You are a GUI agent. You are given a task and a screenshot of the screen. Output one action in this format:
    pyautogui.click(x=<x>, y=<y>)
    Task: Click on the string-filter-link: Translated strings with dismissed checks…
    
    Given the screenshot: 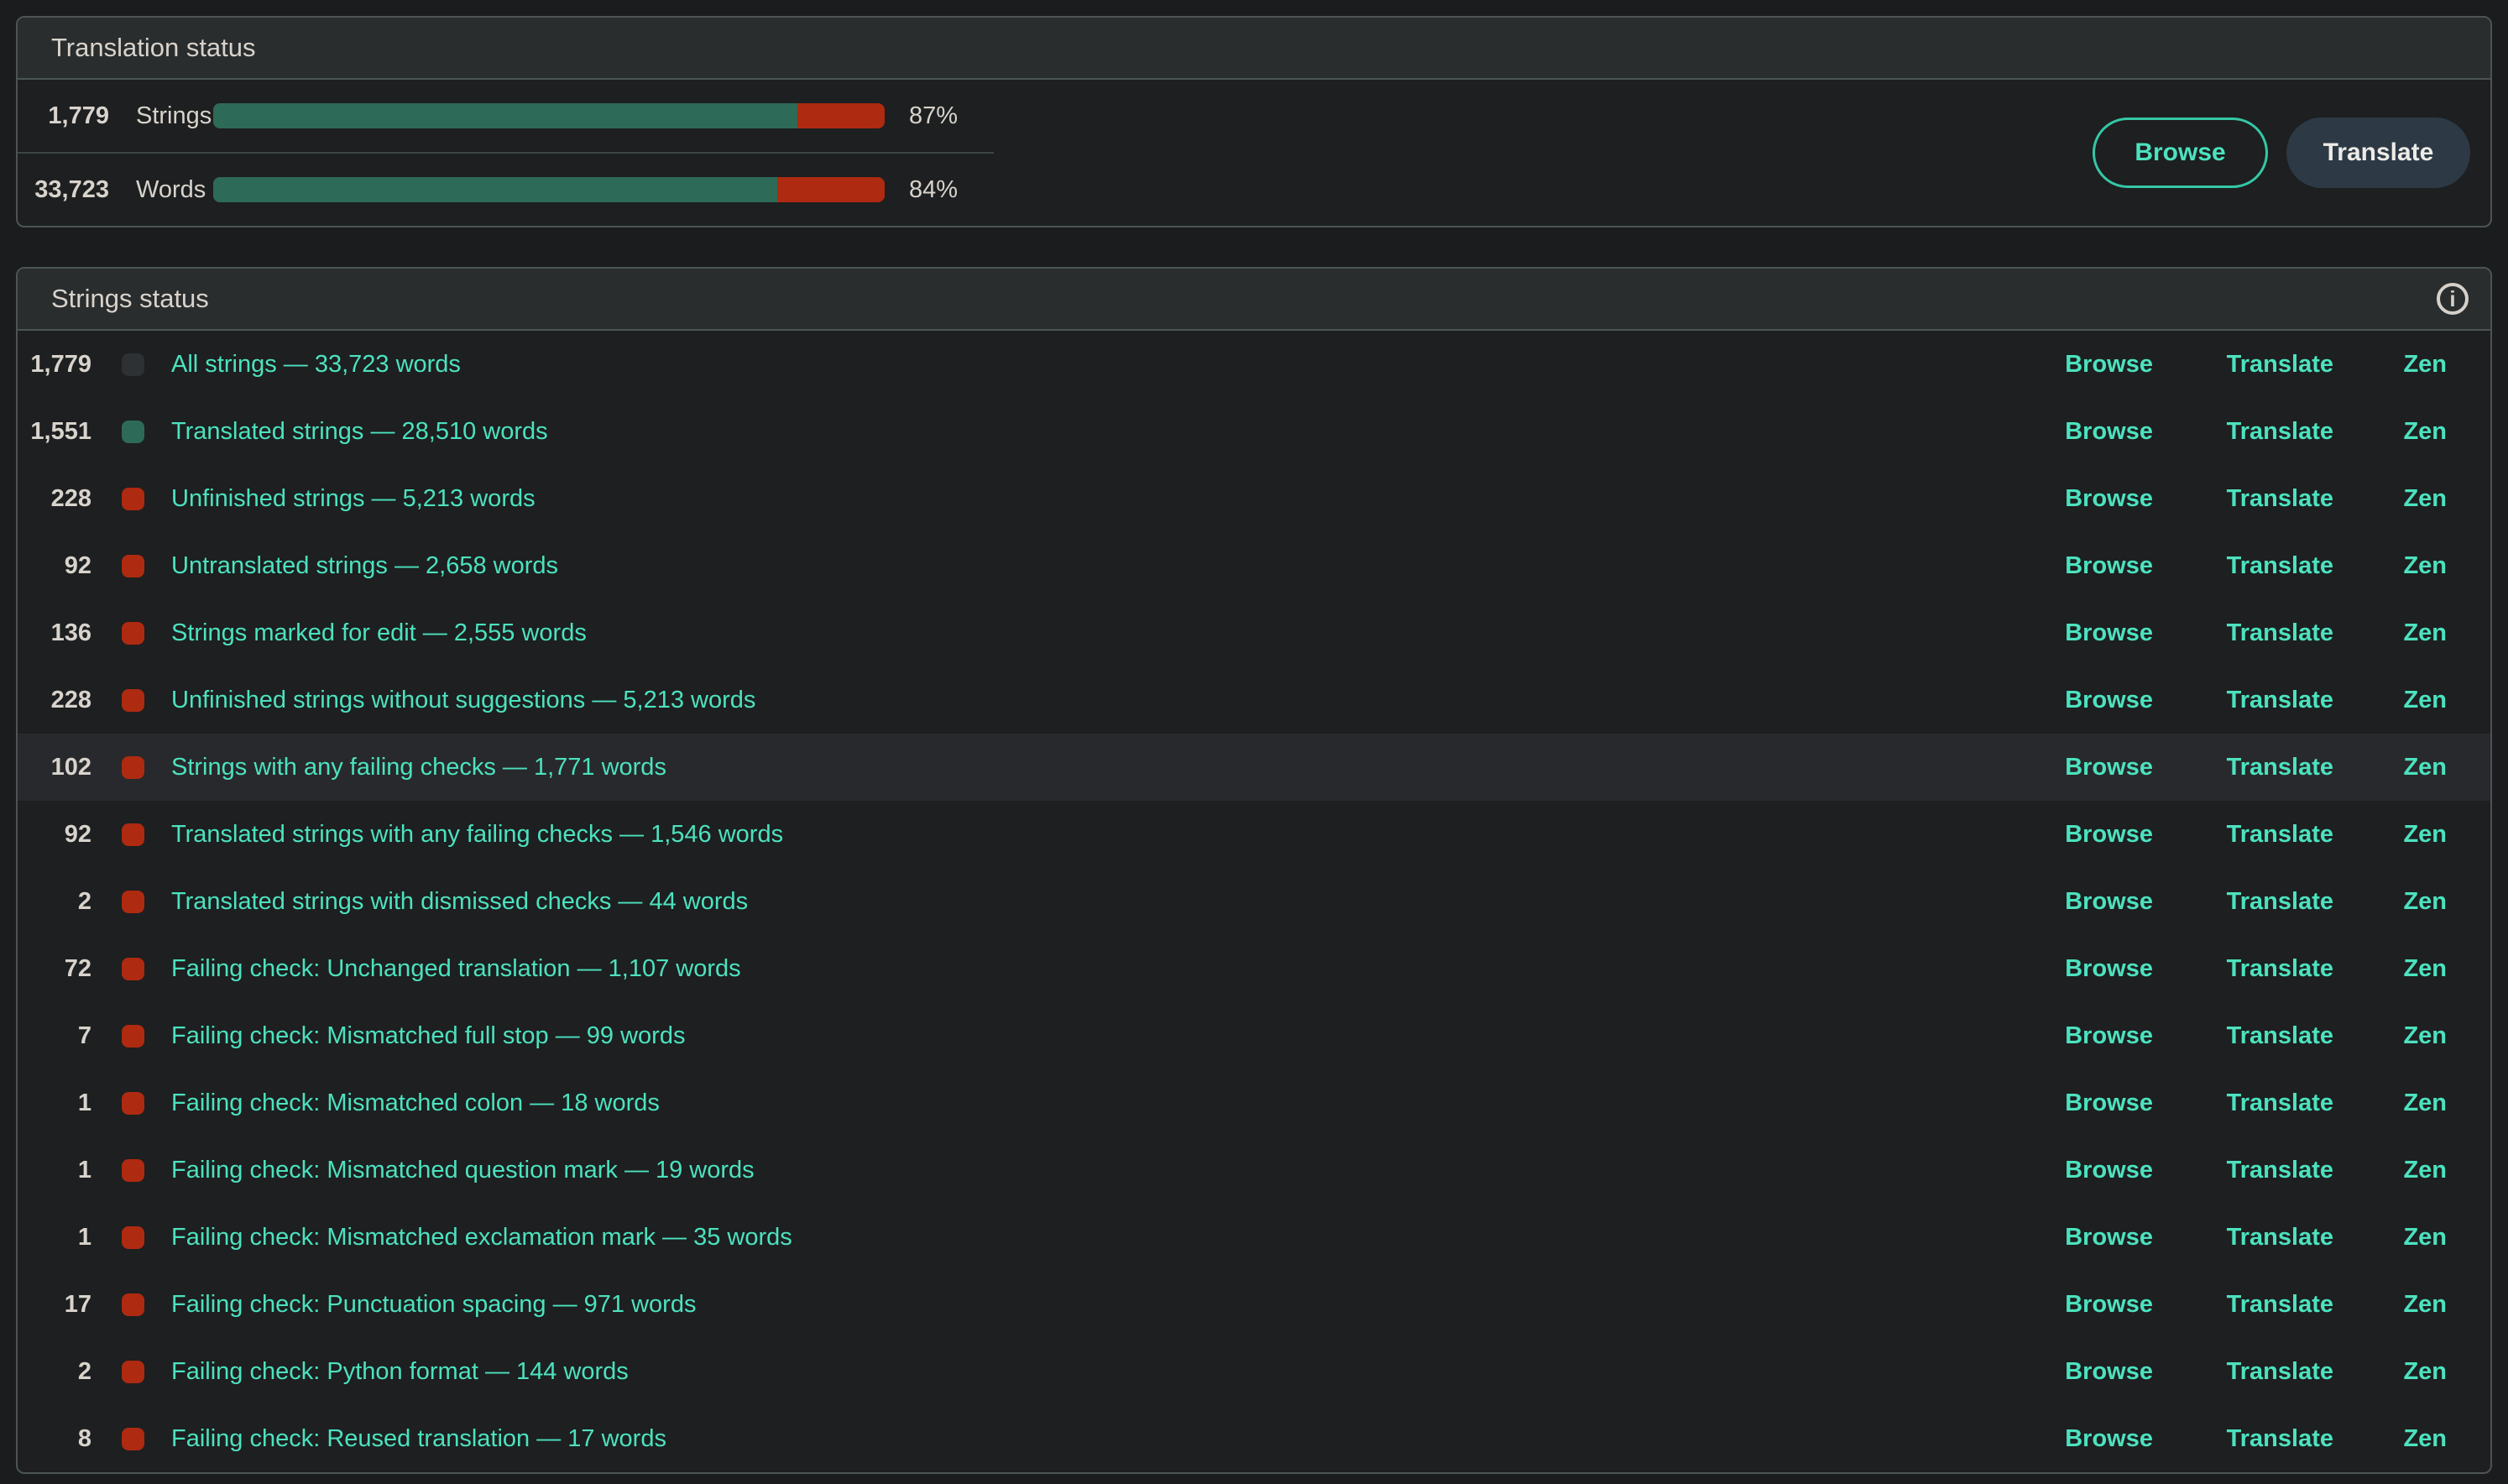 What is the action you would take?
    pyautogui.click(x=460, y=901)
    